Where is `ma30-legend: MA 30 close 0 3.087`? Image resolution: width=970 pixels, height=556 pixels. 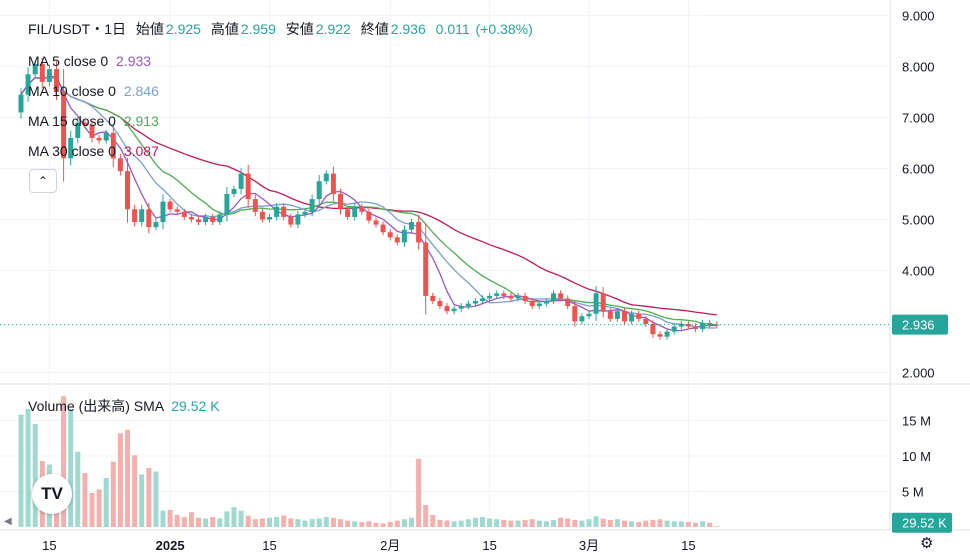 ma30-legend: MA 30 close 0 3.087 is located at coordinates (93, 151).